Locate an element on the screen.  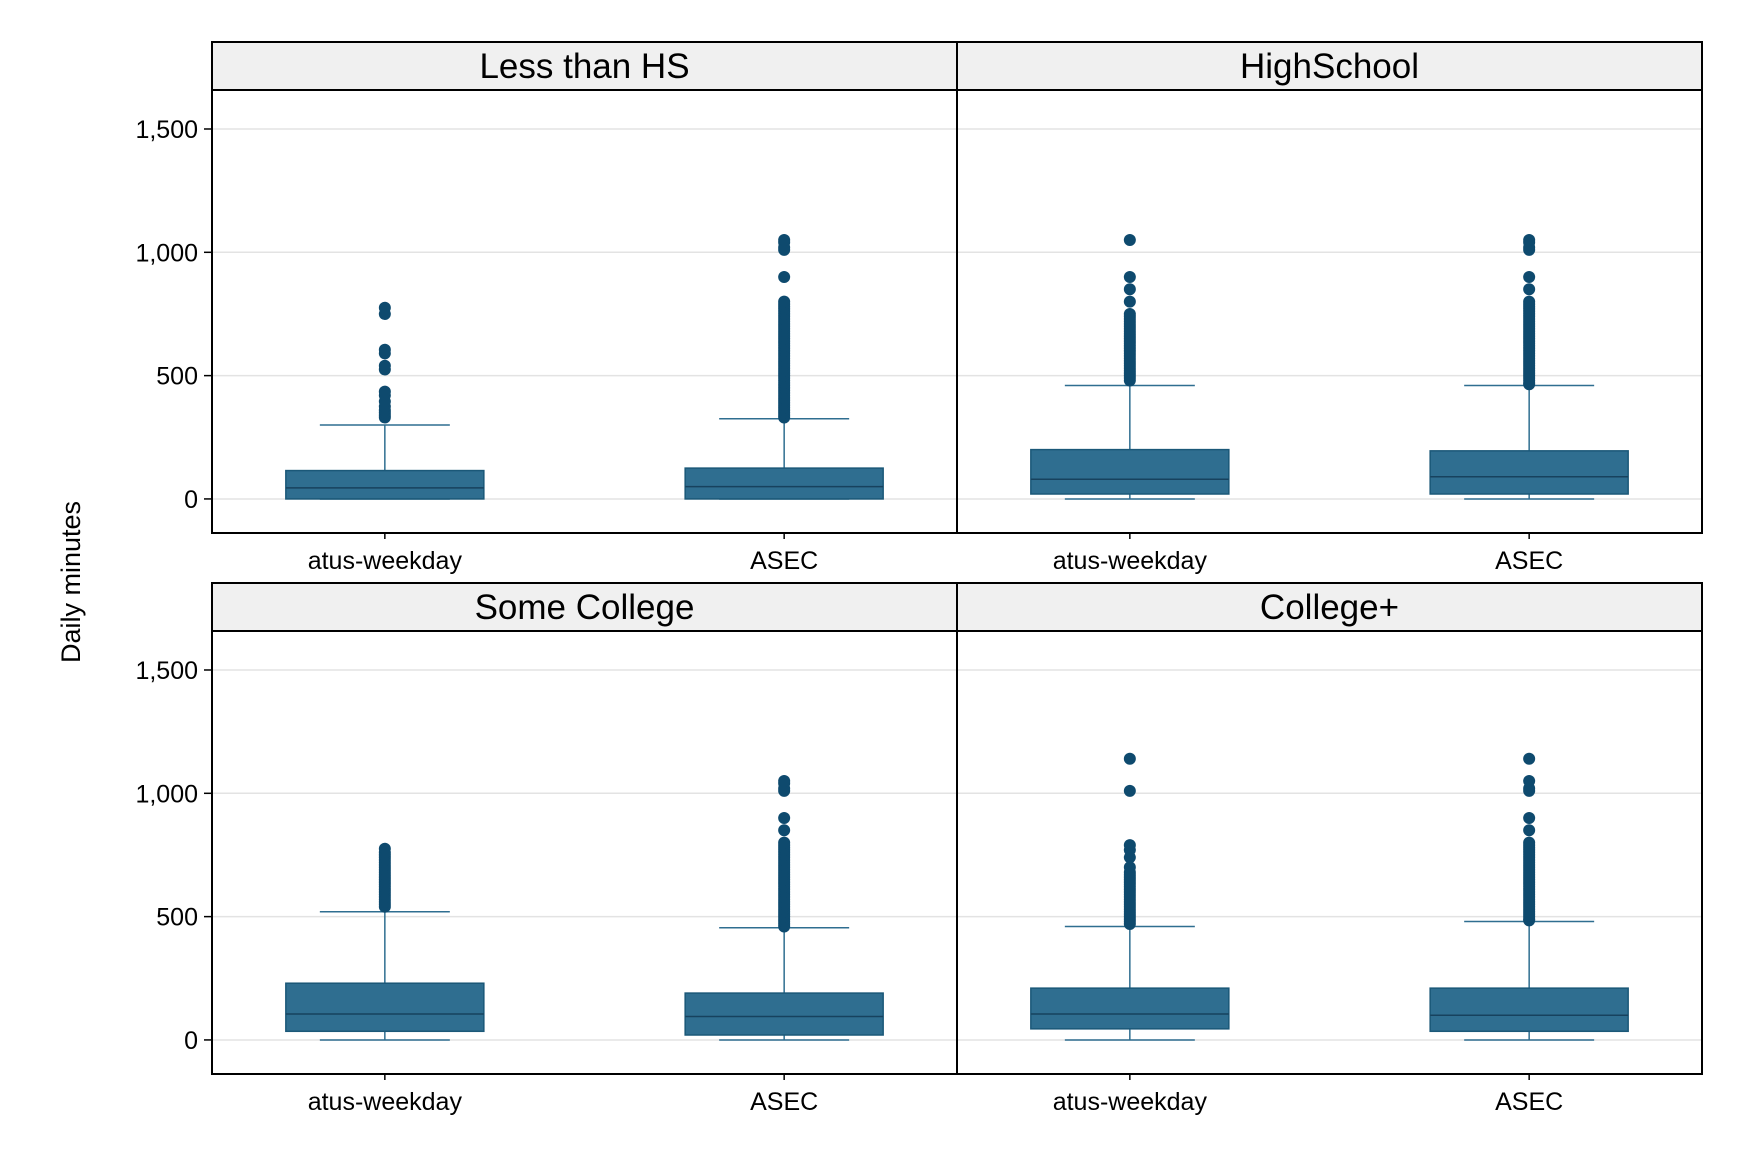
facet-title: College+ is located at coordinates (1329, 607).